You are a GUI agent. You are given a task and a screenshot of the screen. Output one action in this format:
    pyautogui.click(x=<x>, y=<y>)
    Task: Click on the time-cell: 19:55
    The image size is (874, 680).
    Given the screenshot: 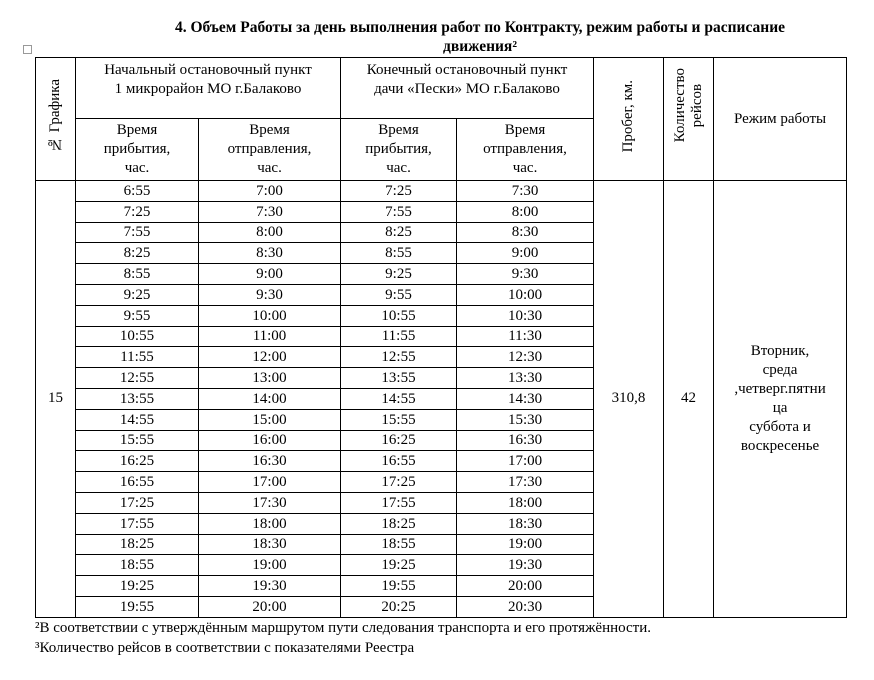 What is the action you would take?
    pyautogui.click(x=137, y=606)
    